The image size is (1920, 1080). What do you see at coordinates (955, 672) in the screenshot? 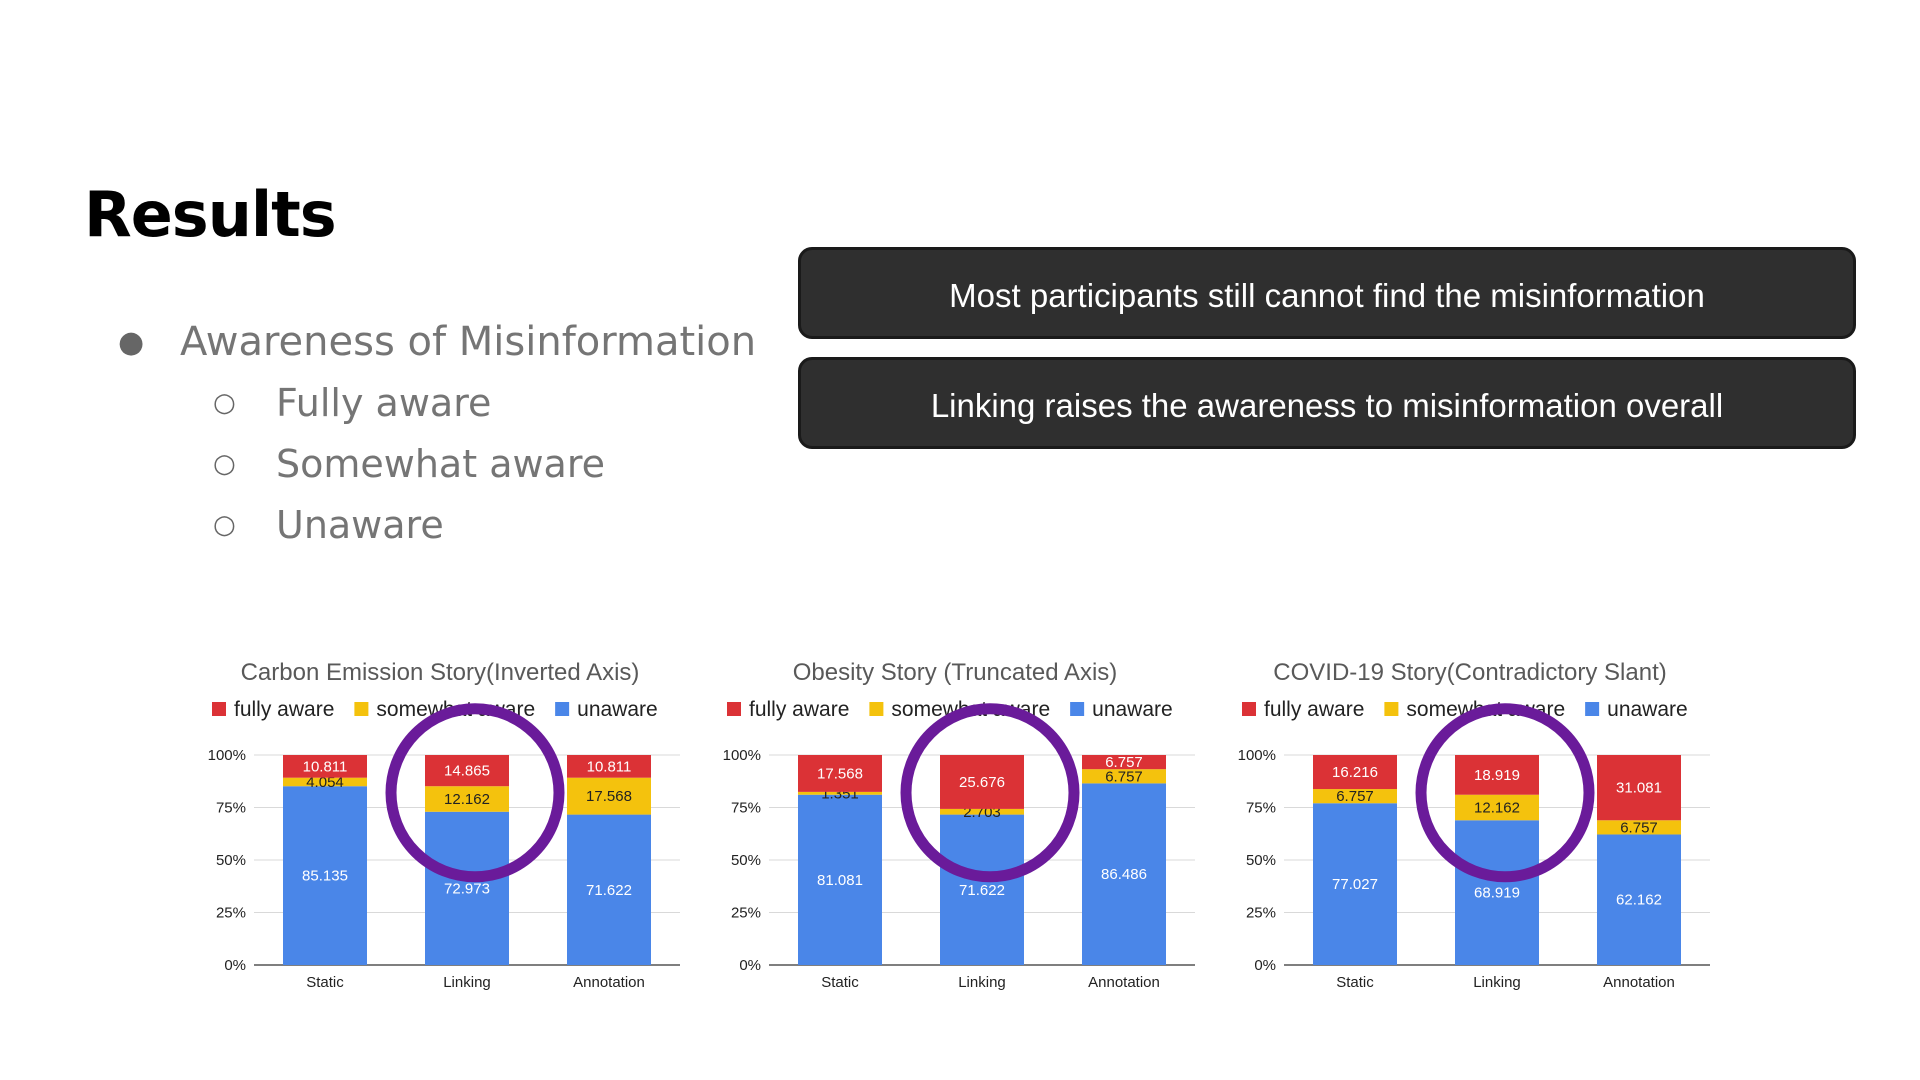
I see `chart-title: Obesity Story (Truncated Axis)` at bounding box center [955, 672].